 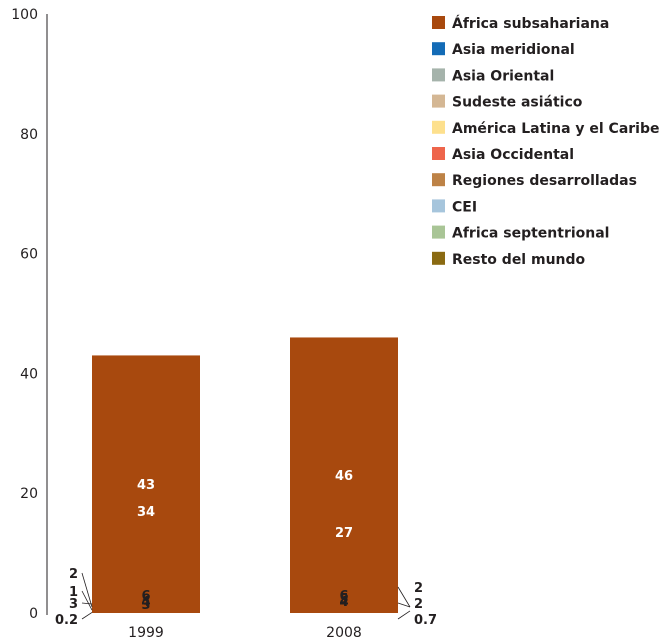 What do you see at coordinates (544, 181) in the screenshot?
I see `legend-label: Regiones desarrolladas` at bounding box center [544, 181].